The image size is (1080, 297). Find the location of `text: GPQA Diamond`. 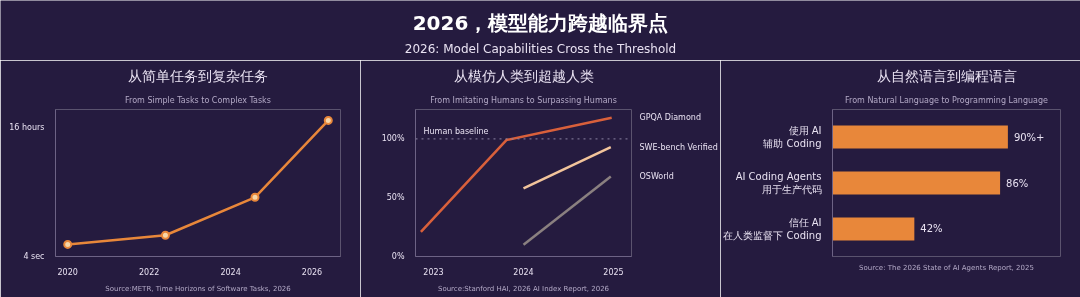

text: GPQA Diamond is located at coordinates (670, 118).